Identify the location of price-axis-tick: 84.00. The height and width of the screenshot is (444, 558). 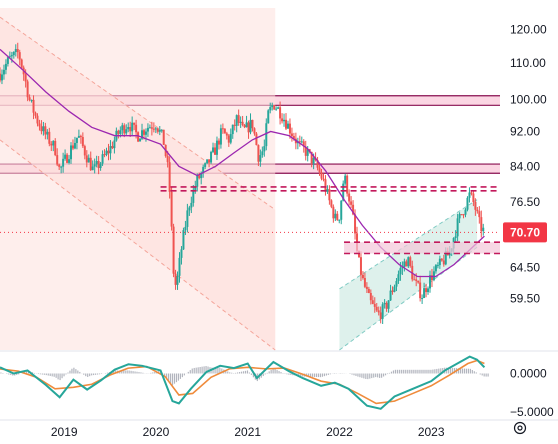
(525, 166).